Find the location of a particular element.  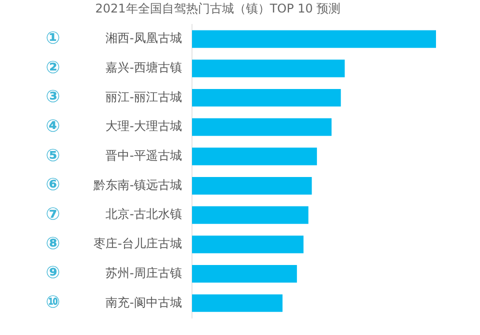

text: ③ is located at coordinates (53, 97).